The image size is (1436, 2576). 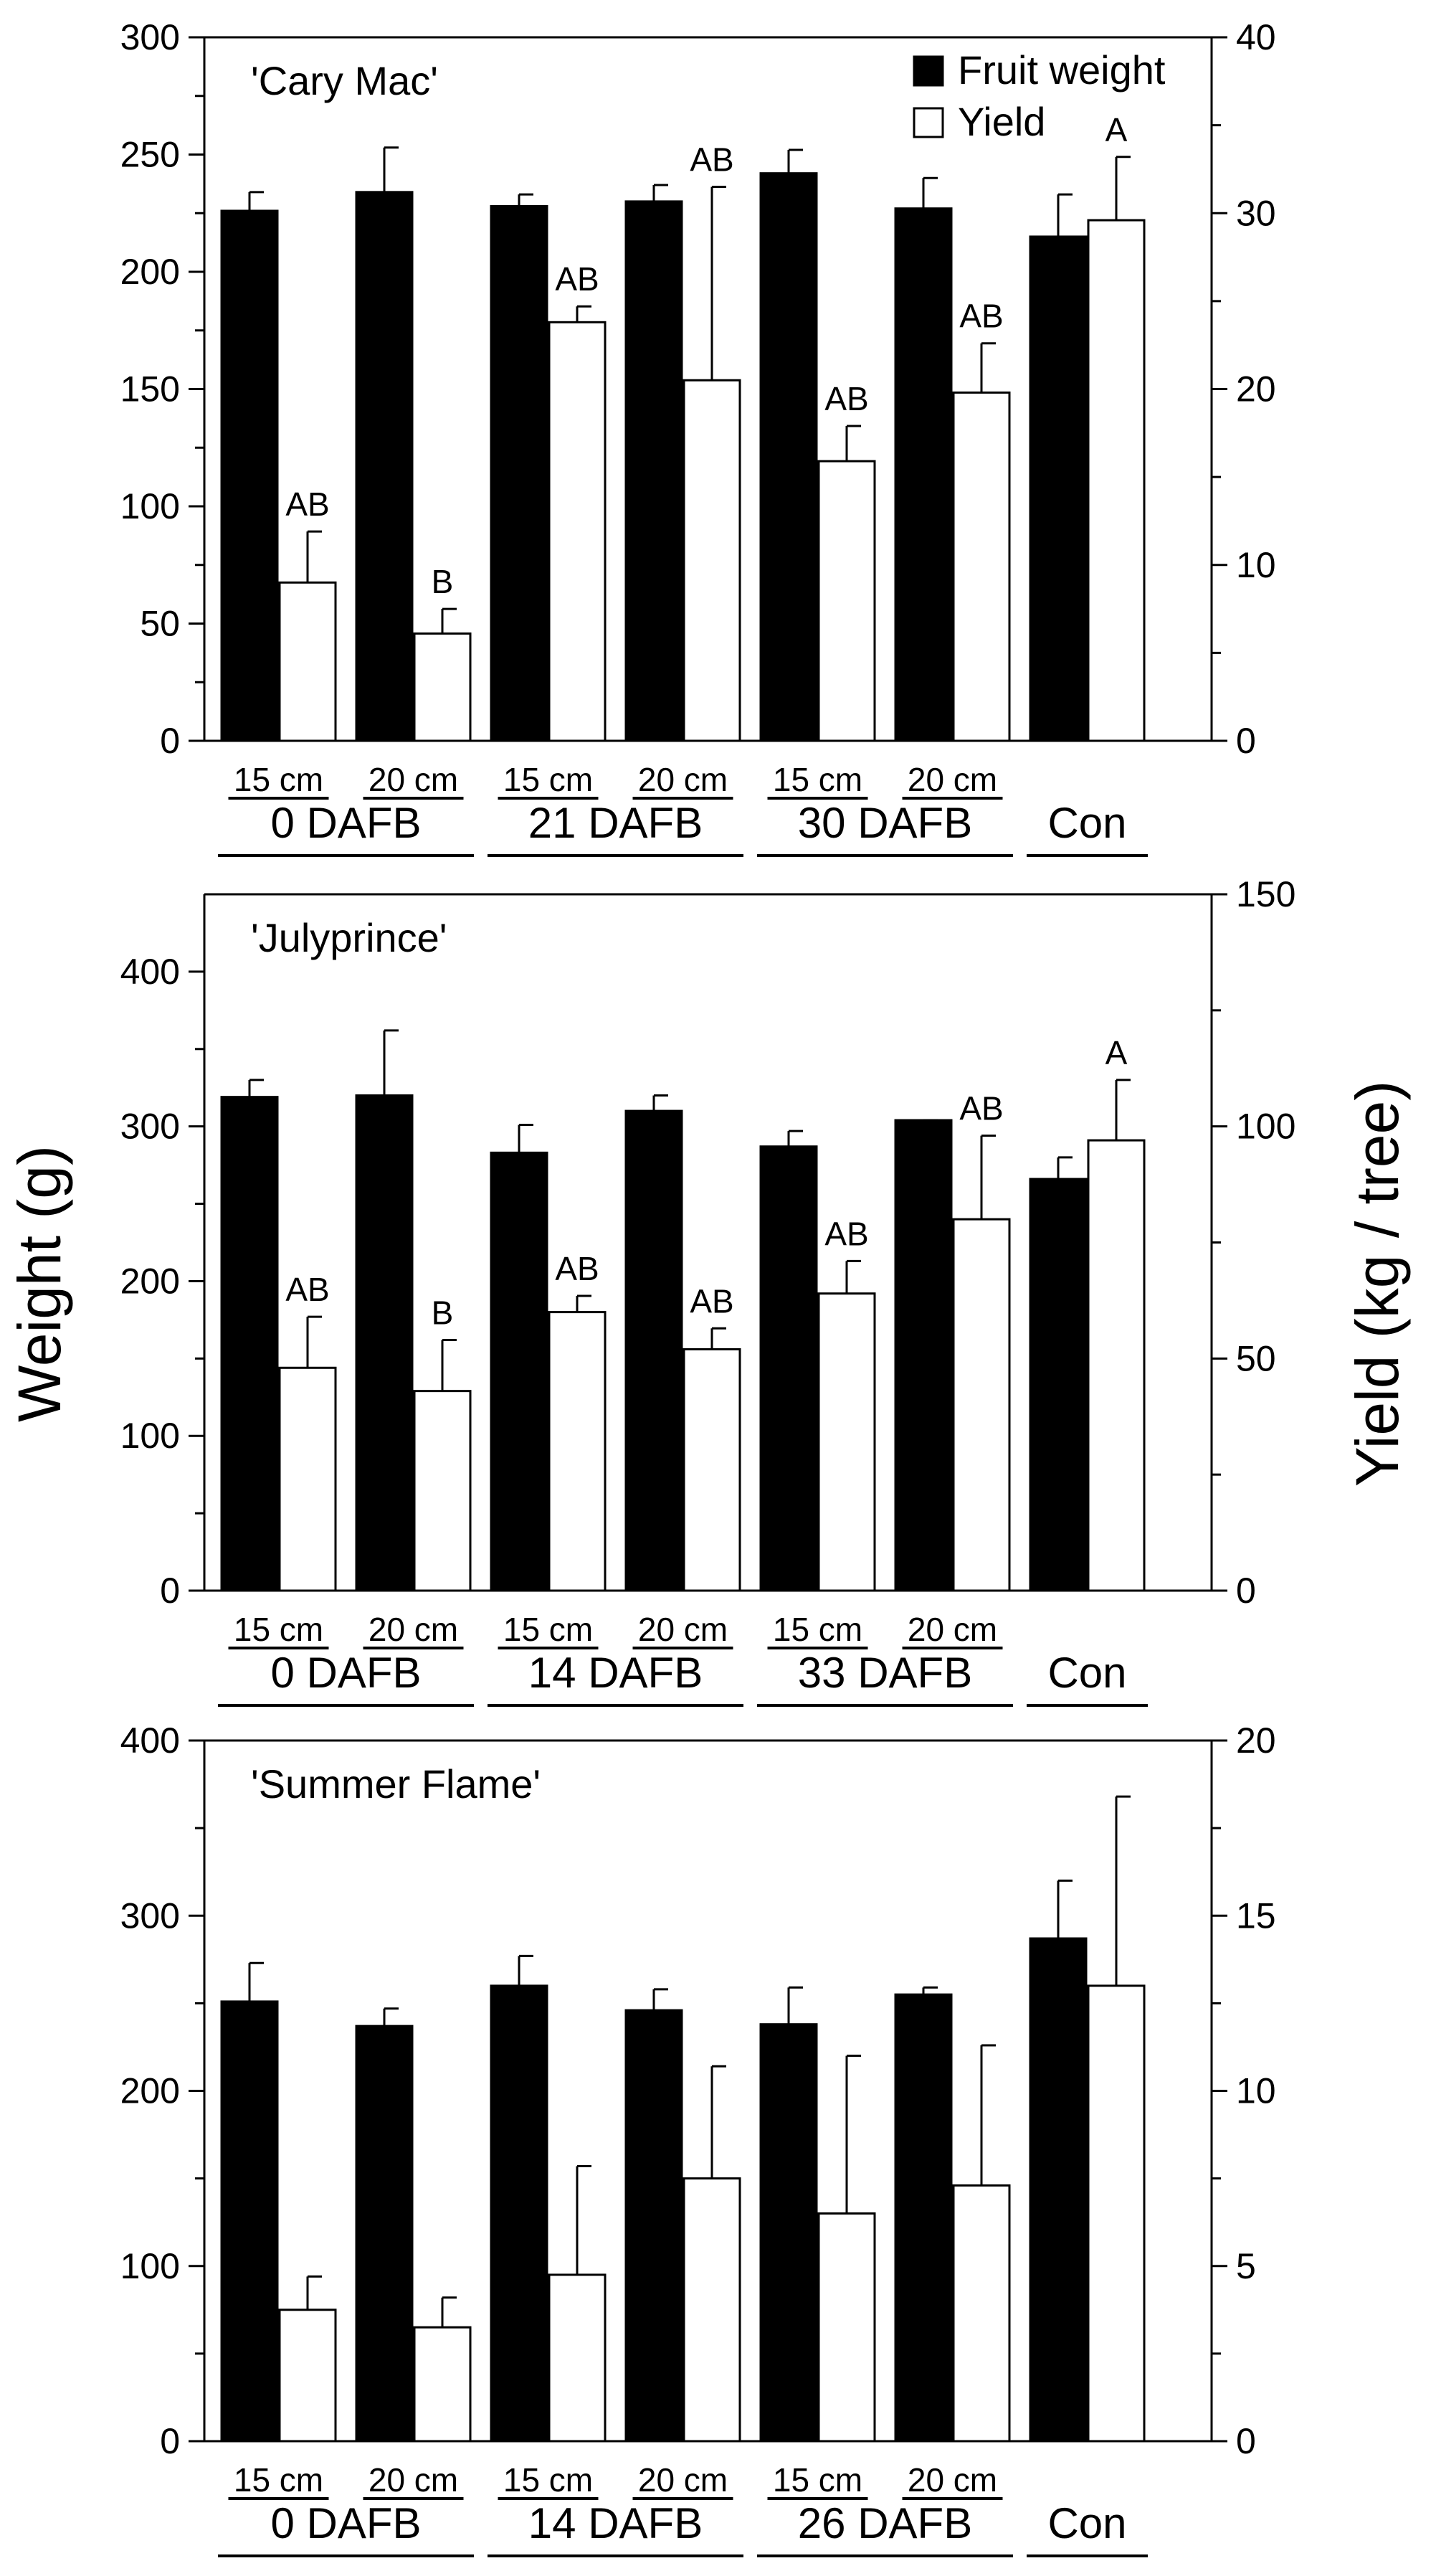 What do you see at coordinates (1377, 1284) in the screenshot?
I see `y-axis-right-title: Yield (kg / tree)` at bounding box center [1377, 1284].